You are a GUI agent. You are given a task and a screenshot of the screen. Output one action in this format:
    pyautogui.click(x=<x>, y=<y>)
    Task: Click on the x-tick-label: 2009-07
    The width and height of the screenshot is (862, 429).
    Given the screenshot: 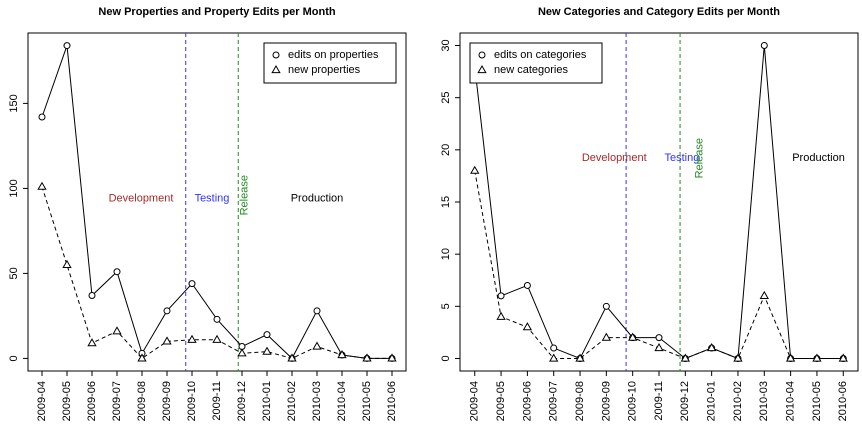 What is the action you would take?
    pyautogui.click(x=117, y=401)
    